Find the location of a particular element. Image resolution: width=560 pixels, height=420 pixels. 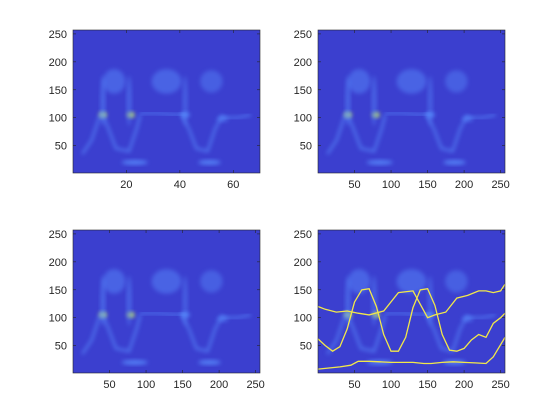

x-tick-label: 40 is located at coordinates (180, 185).